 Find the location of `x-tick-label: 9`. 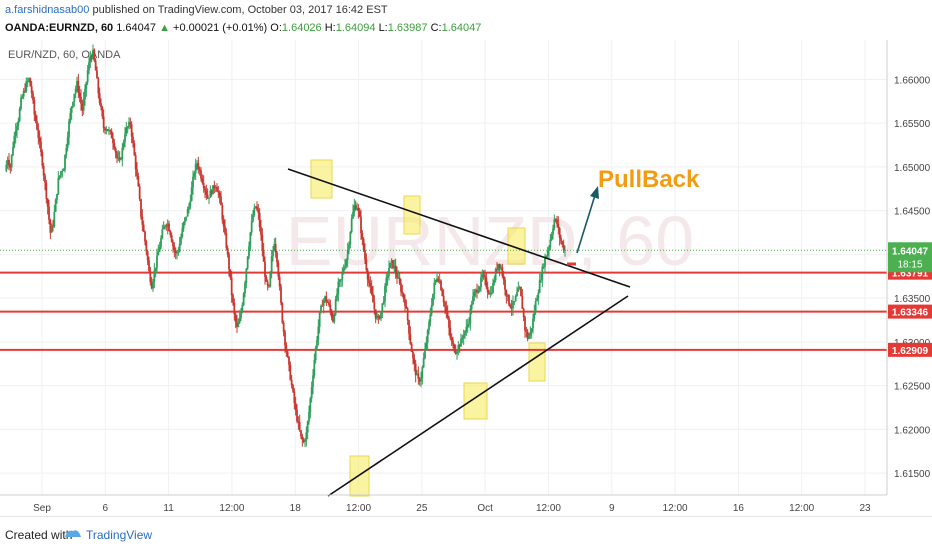

x-tick-label: 9 is located at coordinates (612, 508).